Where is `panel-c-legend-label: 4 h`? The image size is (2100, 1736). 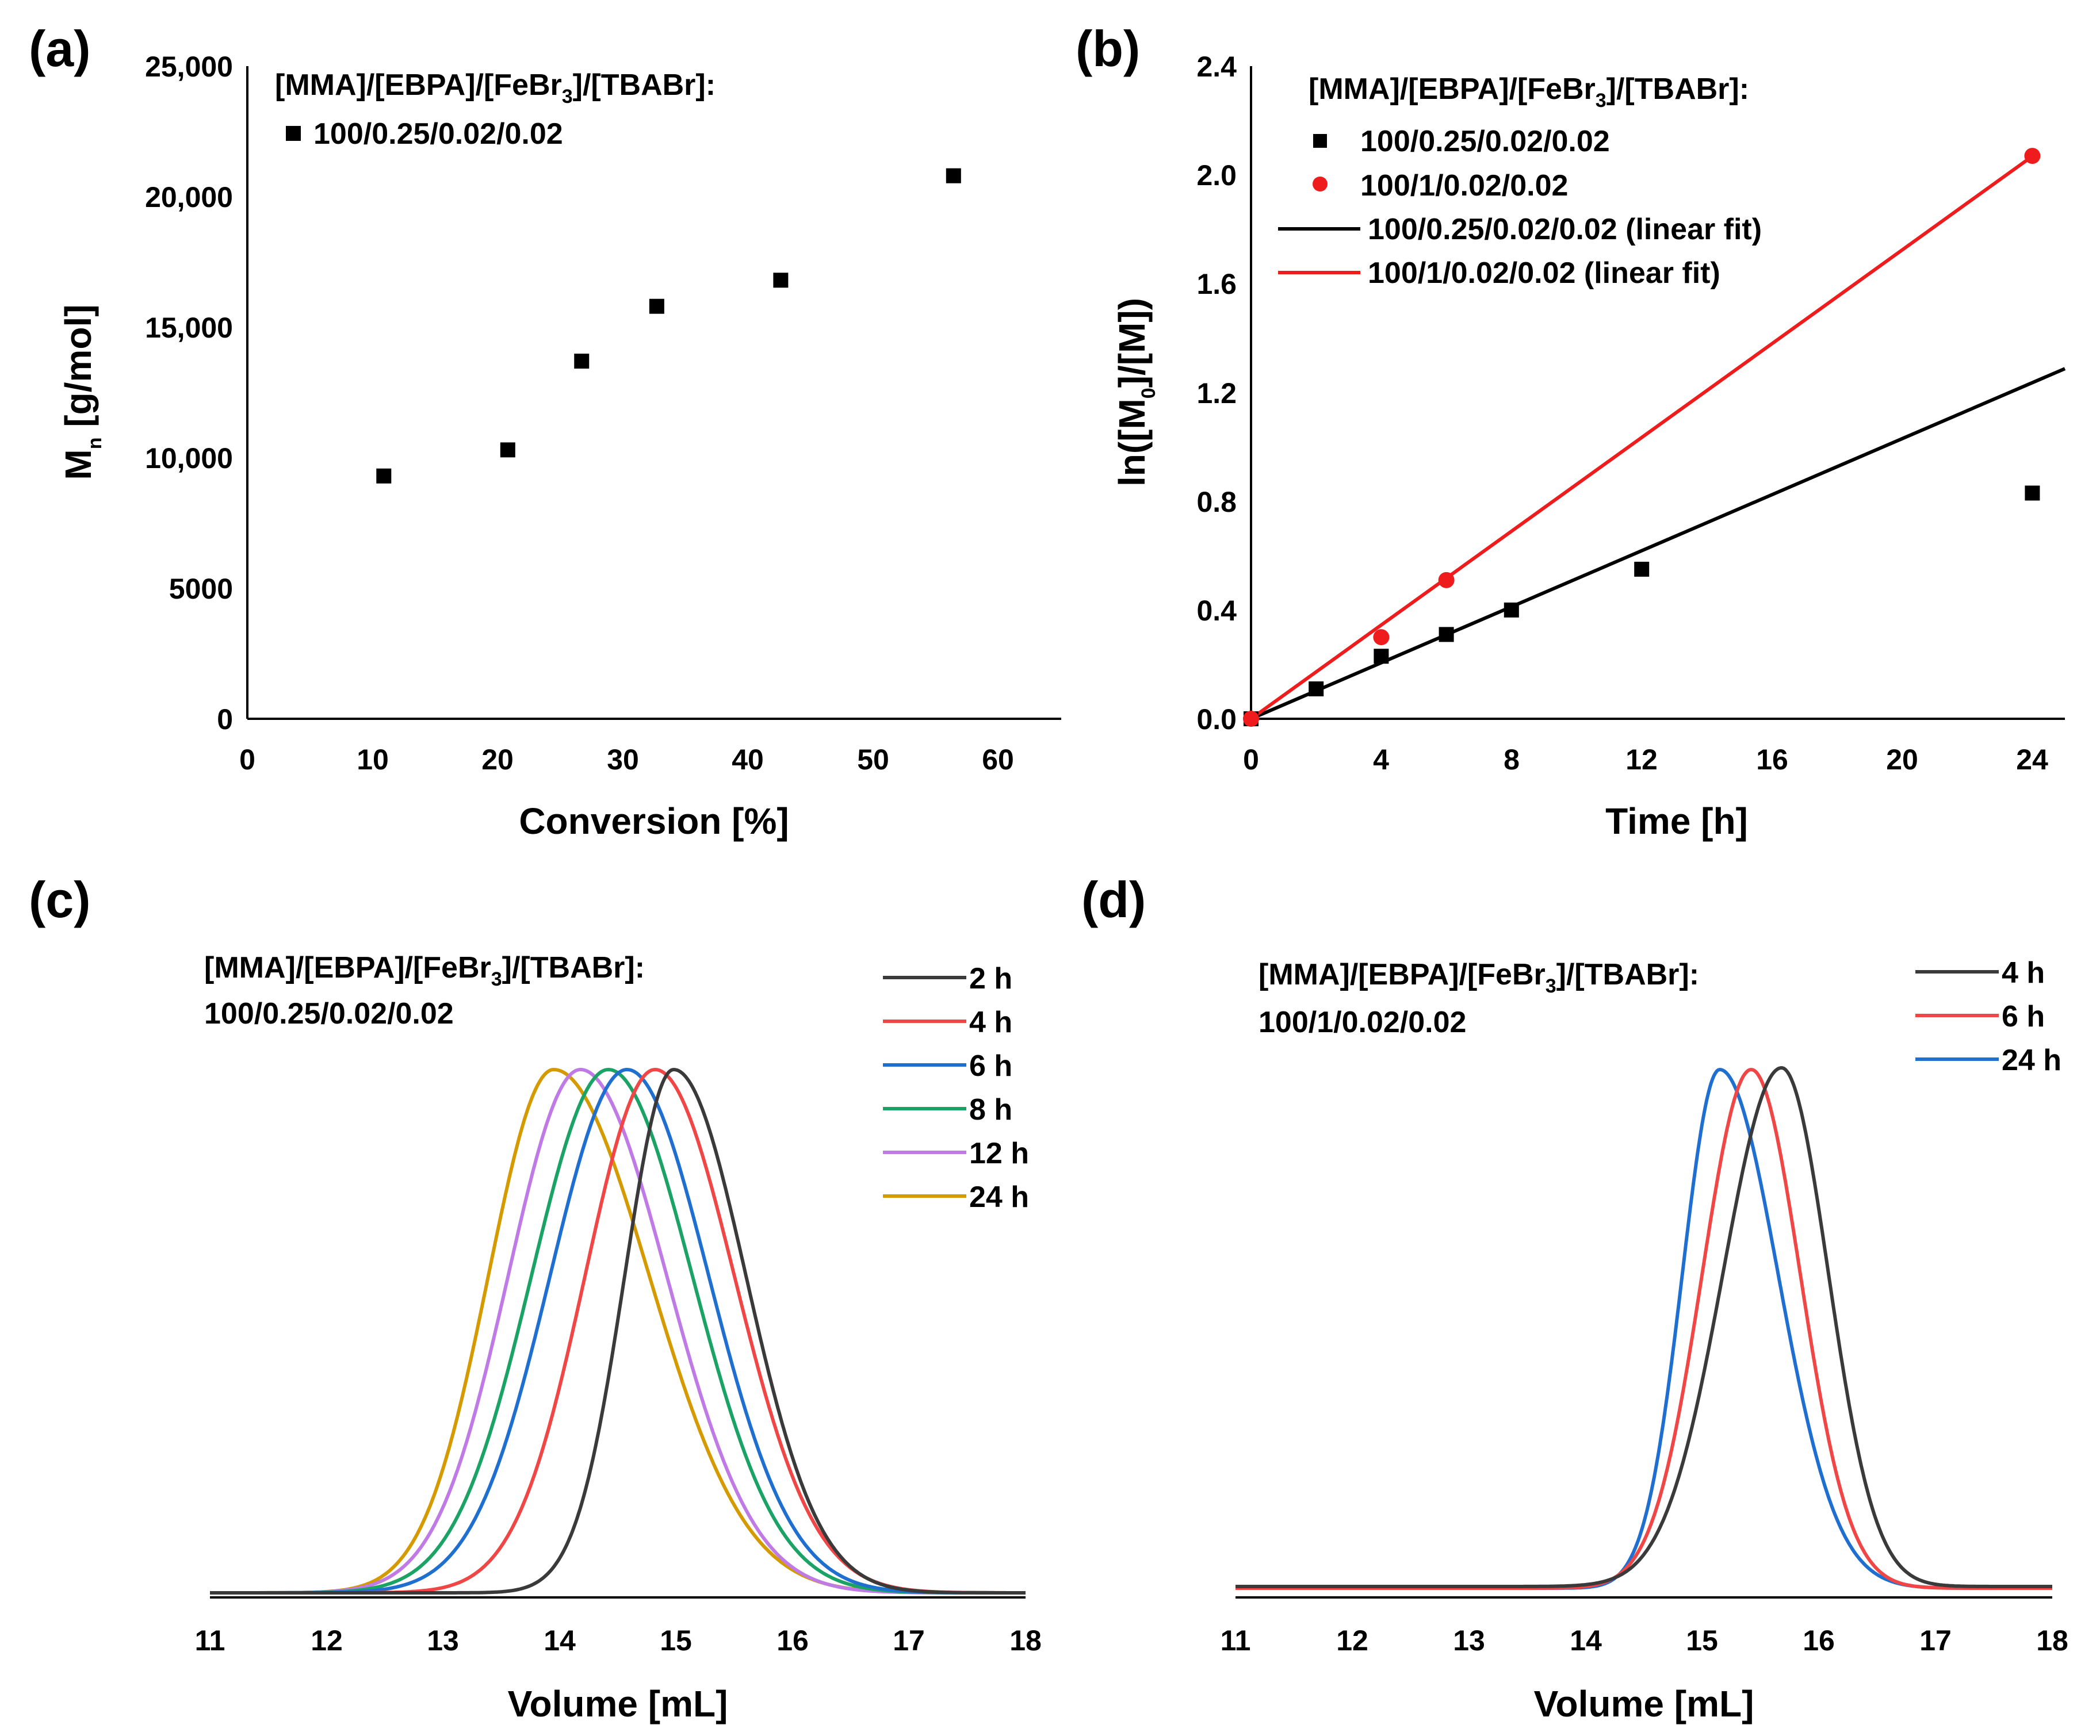 panel-c-legend-label: 4 h is located at coordinates (991, 1022).